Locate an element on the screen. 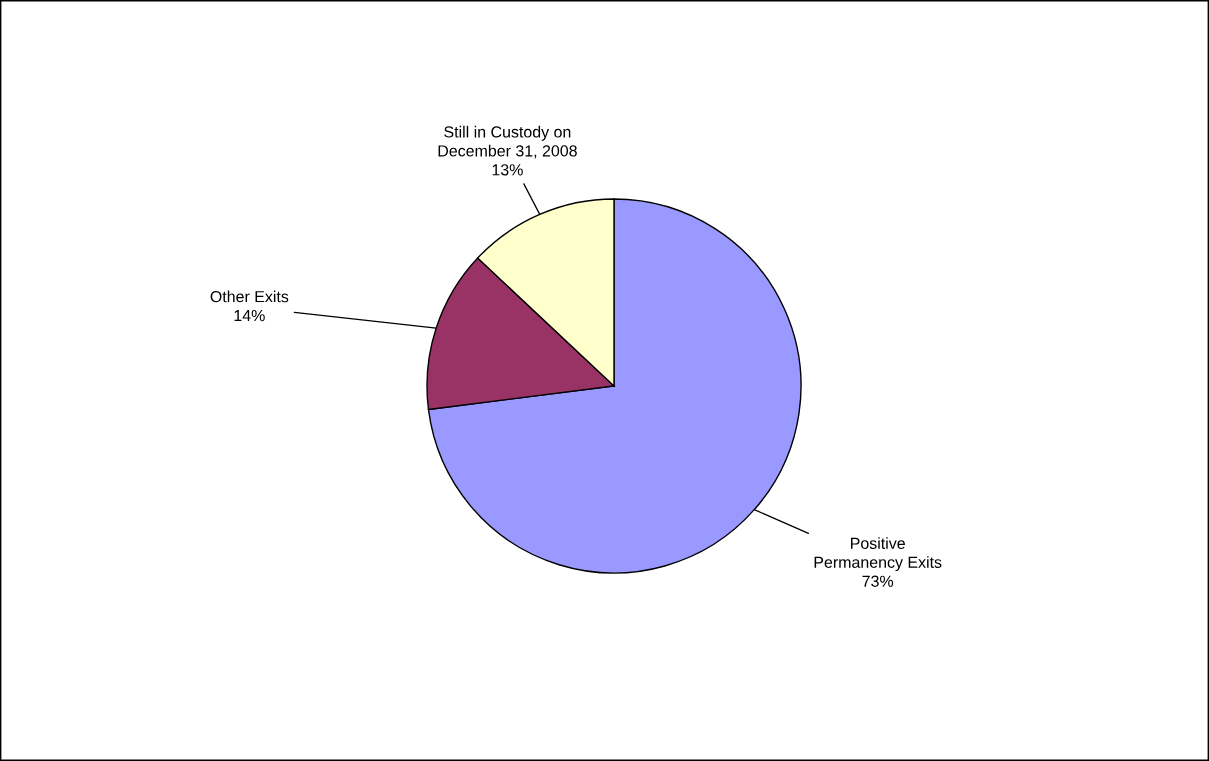 The height and width of the screenshot is (761, 1209). slice-label: Other Exits is located at coordinates (249, 296).